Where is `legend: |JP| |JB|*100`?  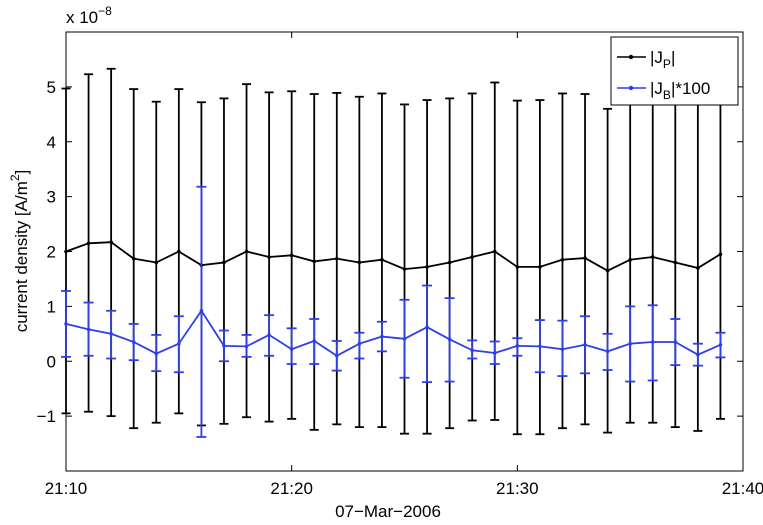
legend: |JP| |JB|*100 is located at coordinates (674, 71).